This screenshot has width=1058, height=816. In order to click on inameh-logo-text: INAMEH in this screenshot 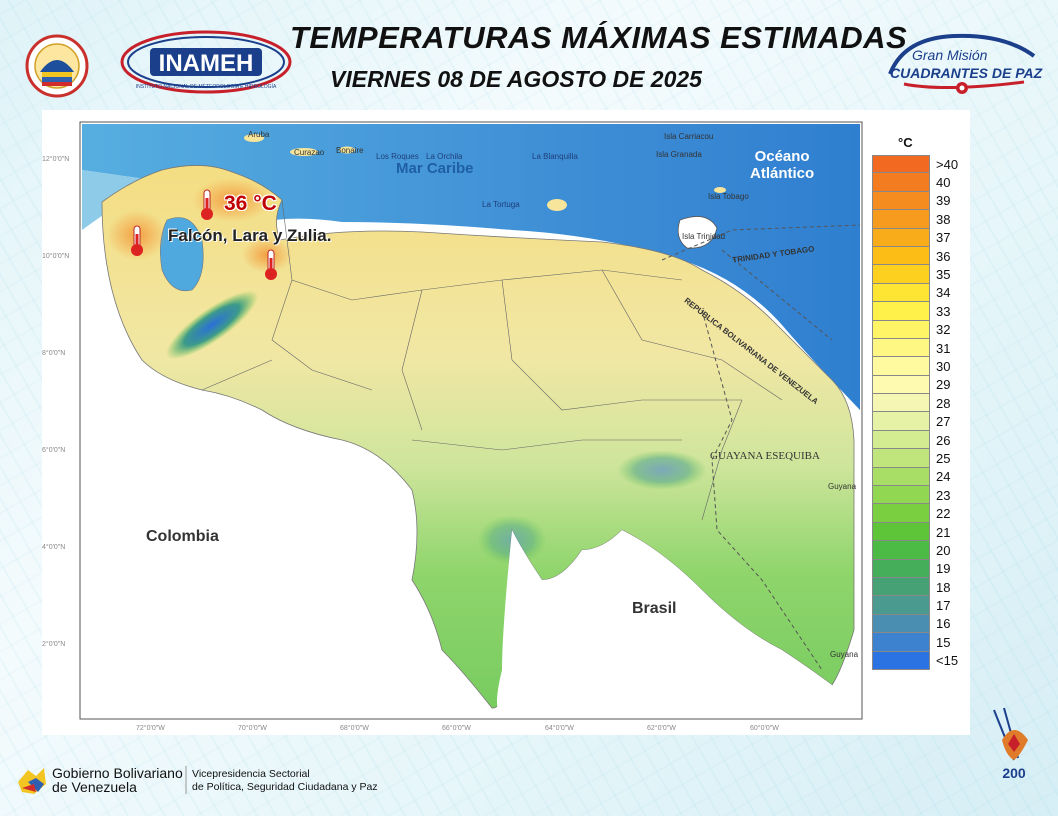, I will do `click(206, 63)`.